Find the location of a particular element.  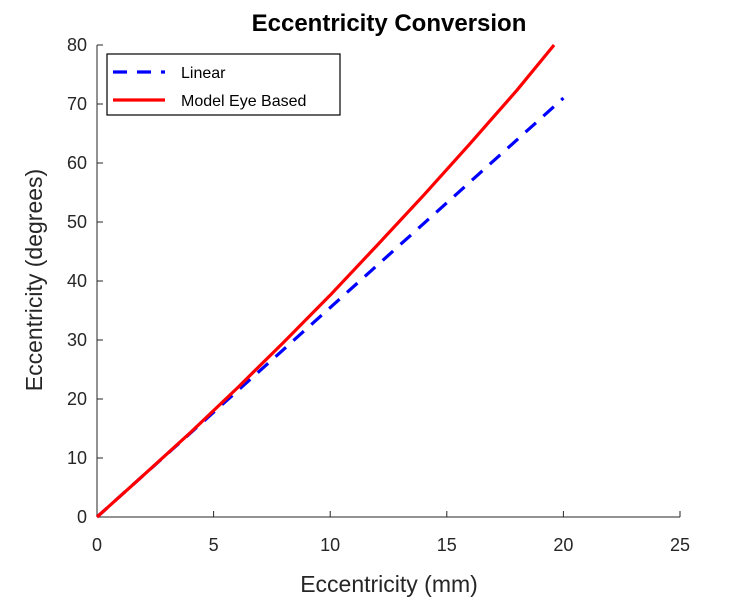

x-axis: 0 5 10 15 20 25 is located at coordinates (391, 533).